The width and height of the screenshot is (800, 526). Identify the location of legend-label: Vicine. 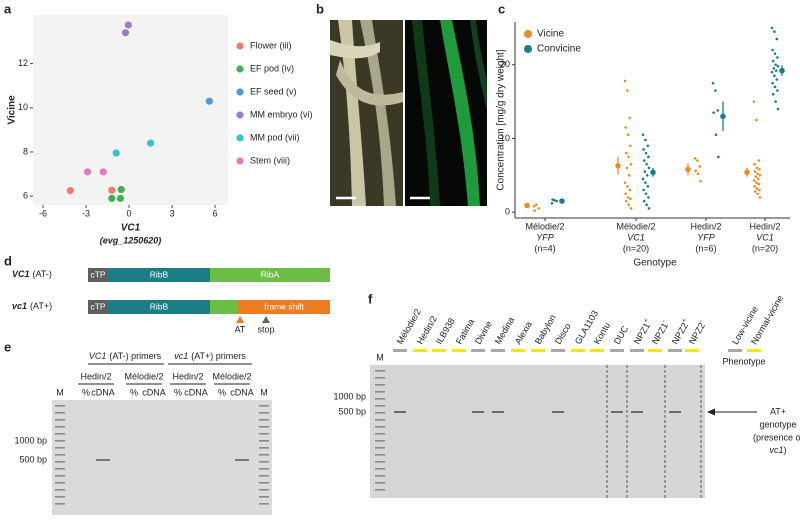
(550, 34).